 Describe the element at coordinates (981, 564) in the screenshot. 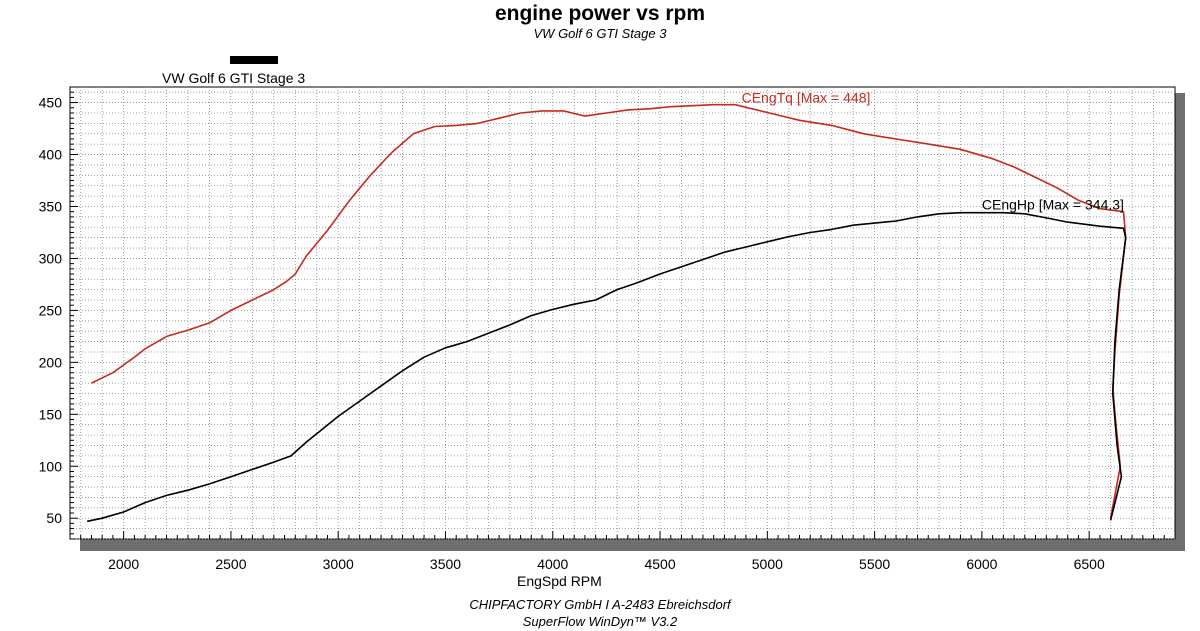

I see `x-tick-label: 6000` at that location.